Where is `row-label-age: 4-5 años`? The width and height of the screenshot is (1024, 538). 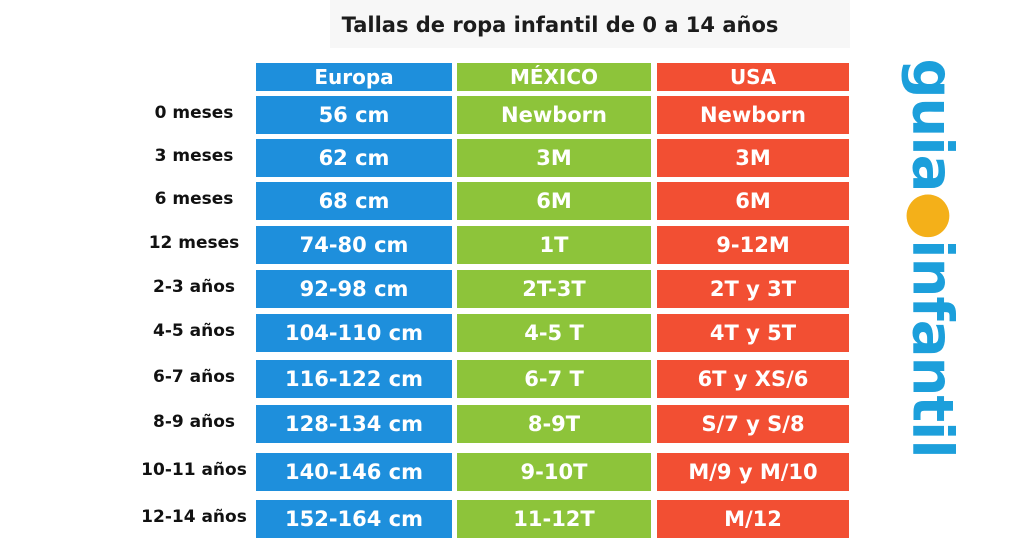 row-label-age: 4-5 años is located at coordinates (193, 331).